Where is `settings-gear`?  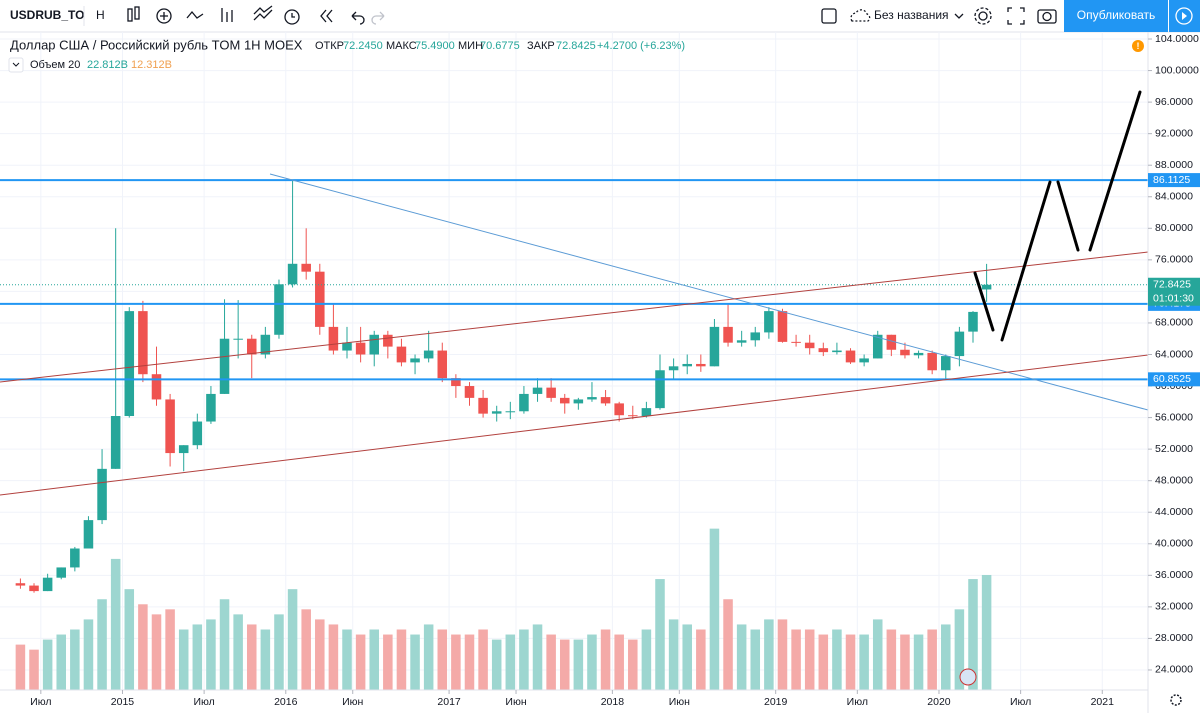
settings-gear is located at coordinates (983, 16).